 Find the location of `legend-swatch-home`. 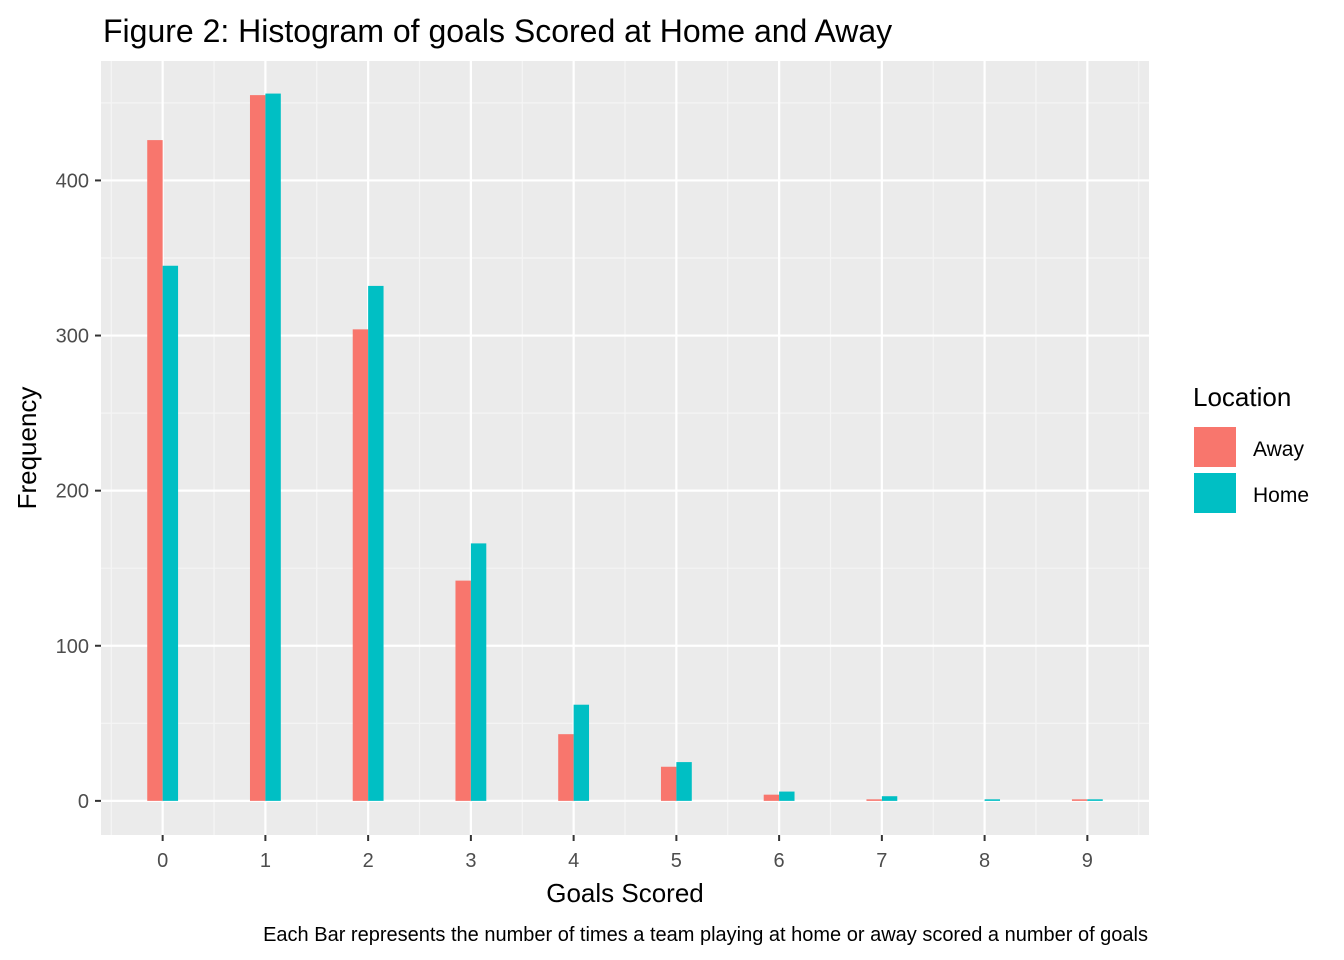

legend-swatch-home is located at coordinates (1215, 493).